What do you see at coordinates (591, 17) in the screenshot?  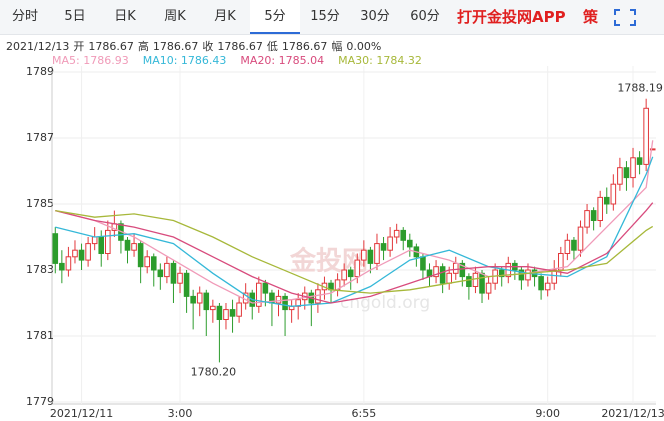 I see `strategy-icon: 策` at bounding box center [591, 17].